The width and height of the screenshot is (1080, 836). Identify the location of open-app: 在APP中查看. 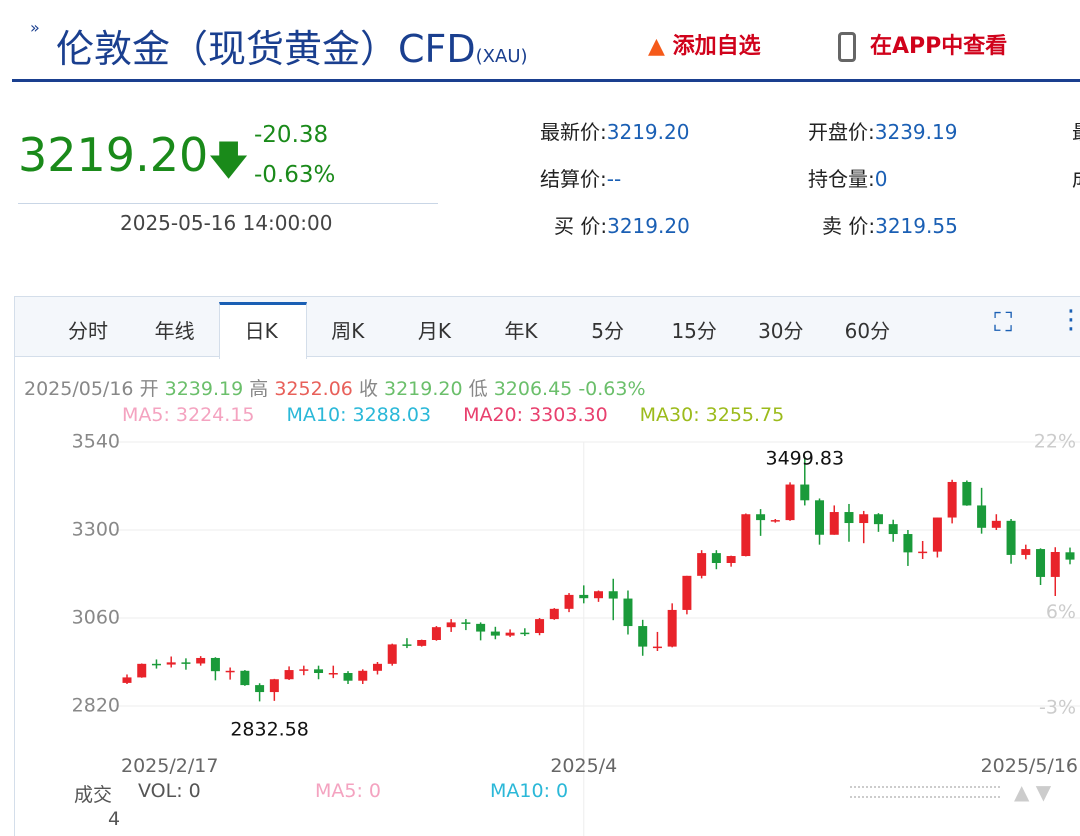
(922, 45).